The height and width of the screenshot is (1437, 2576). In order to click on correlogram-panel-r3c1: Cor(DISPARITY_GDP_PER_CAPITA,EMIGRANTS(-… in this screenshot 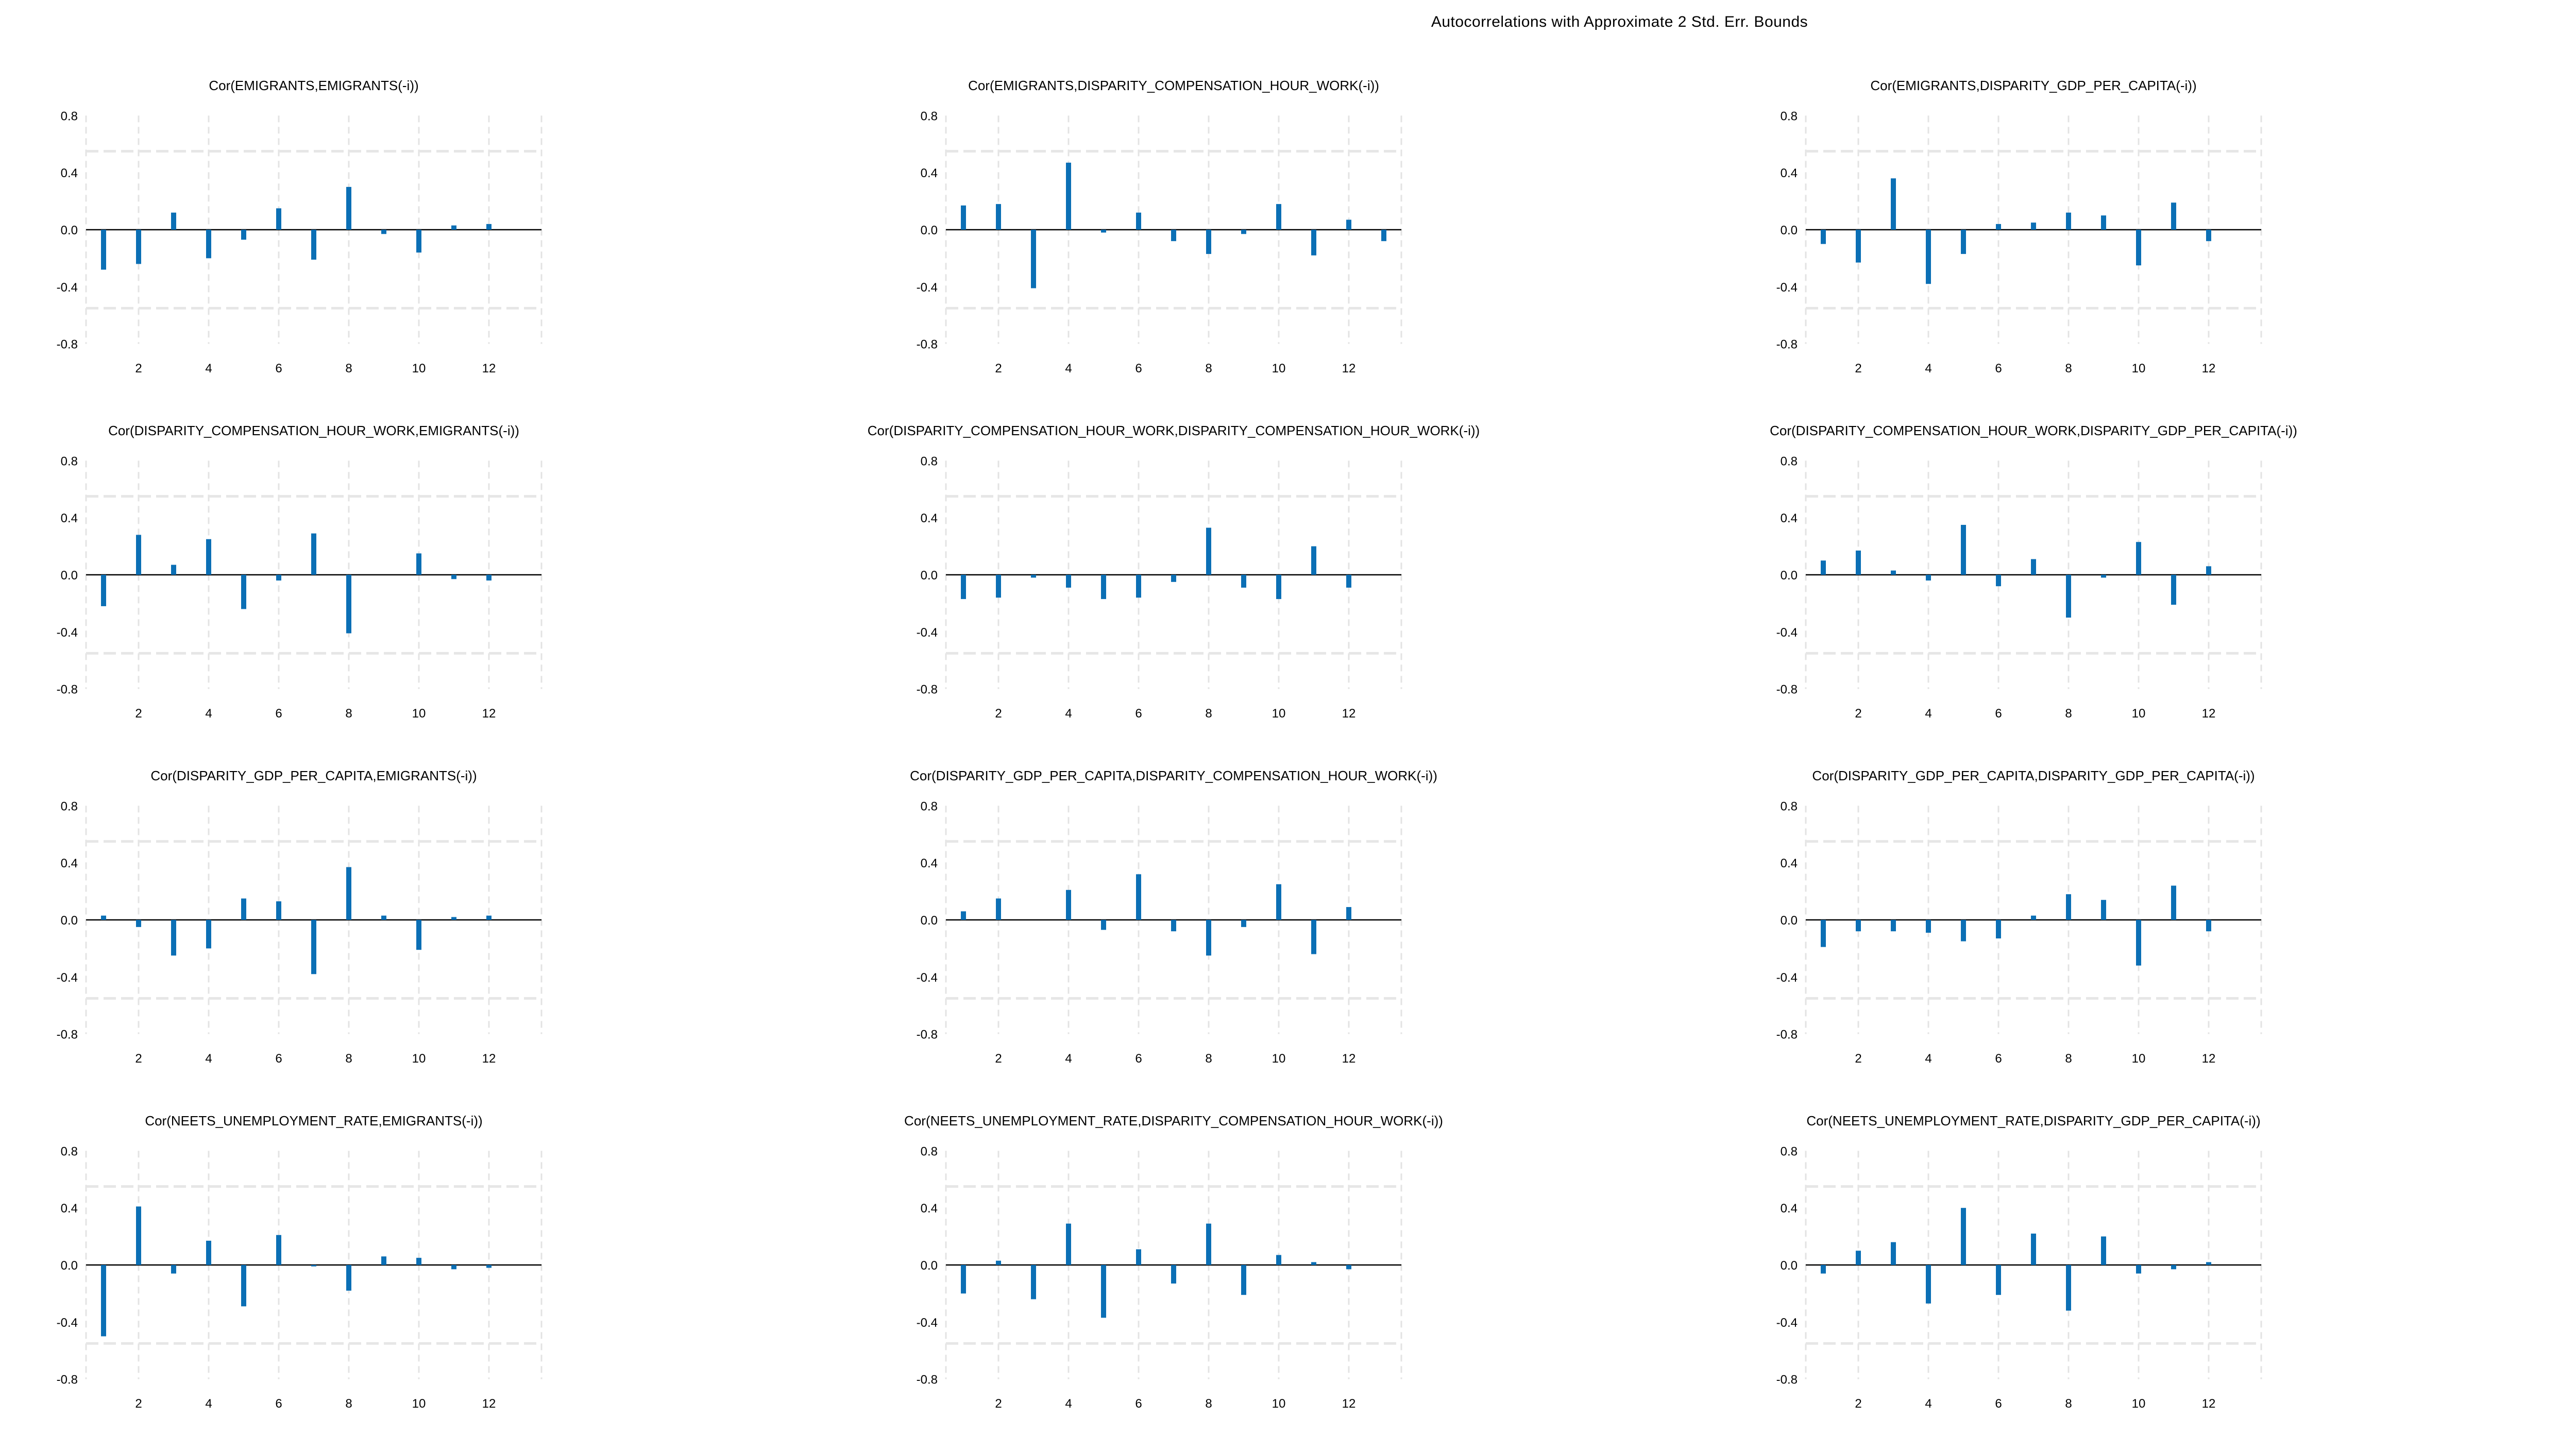, I will do `click(427, 926)`.